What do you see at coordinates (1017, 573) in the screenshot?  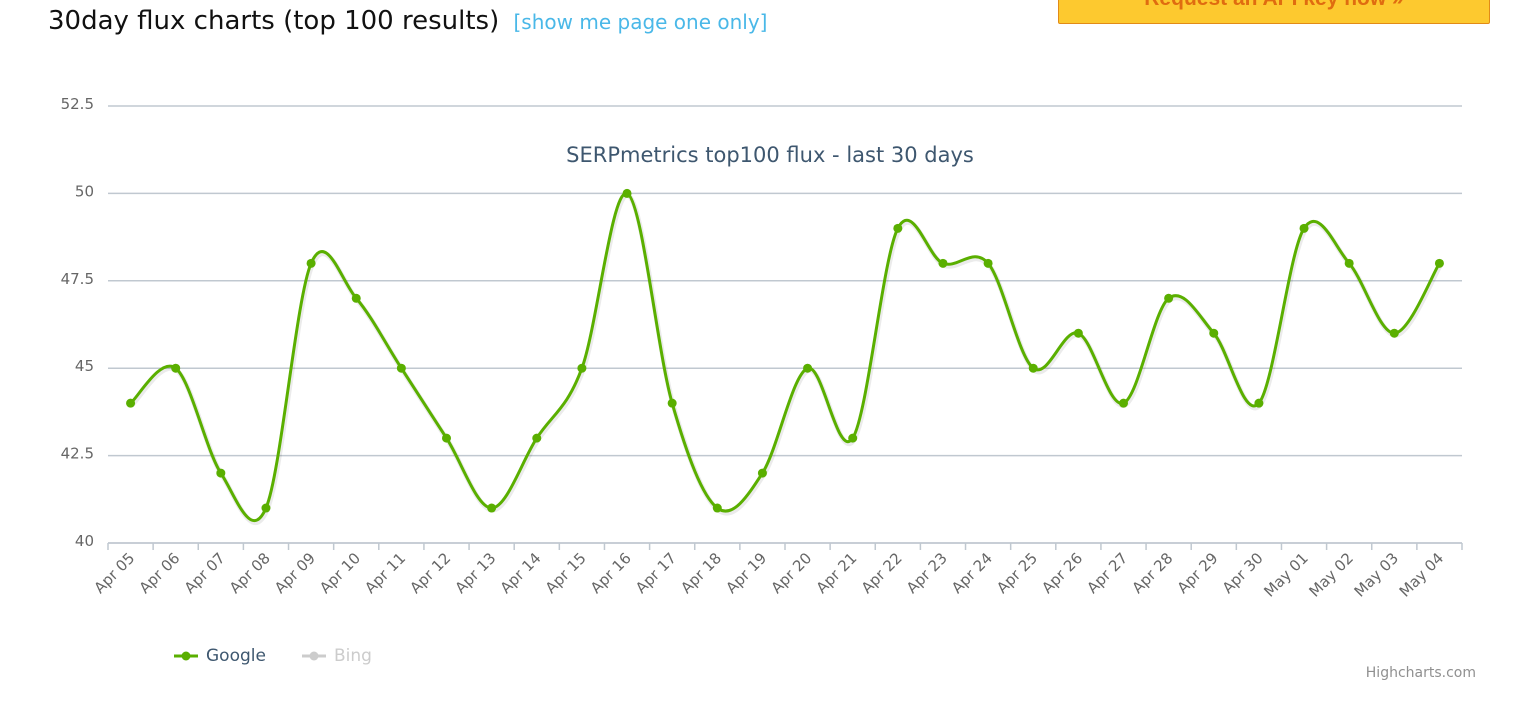 I see `x-tick-label: Apr 25` at bounding box center [1017, 573].